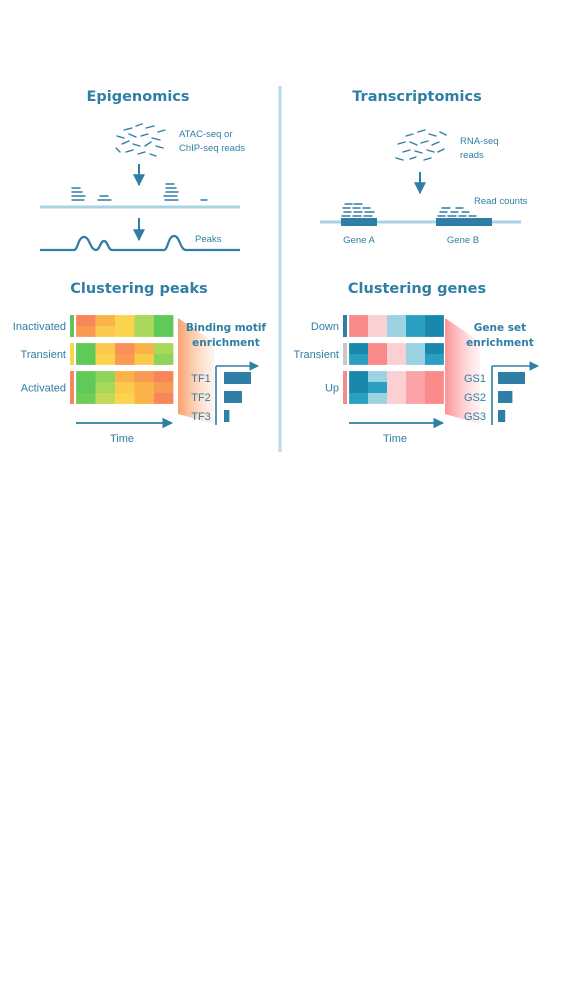 The width and height of the screenshot is (561, 1000). I want to click on genes-bar-label: GS1, so click(475, 379).